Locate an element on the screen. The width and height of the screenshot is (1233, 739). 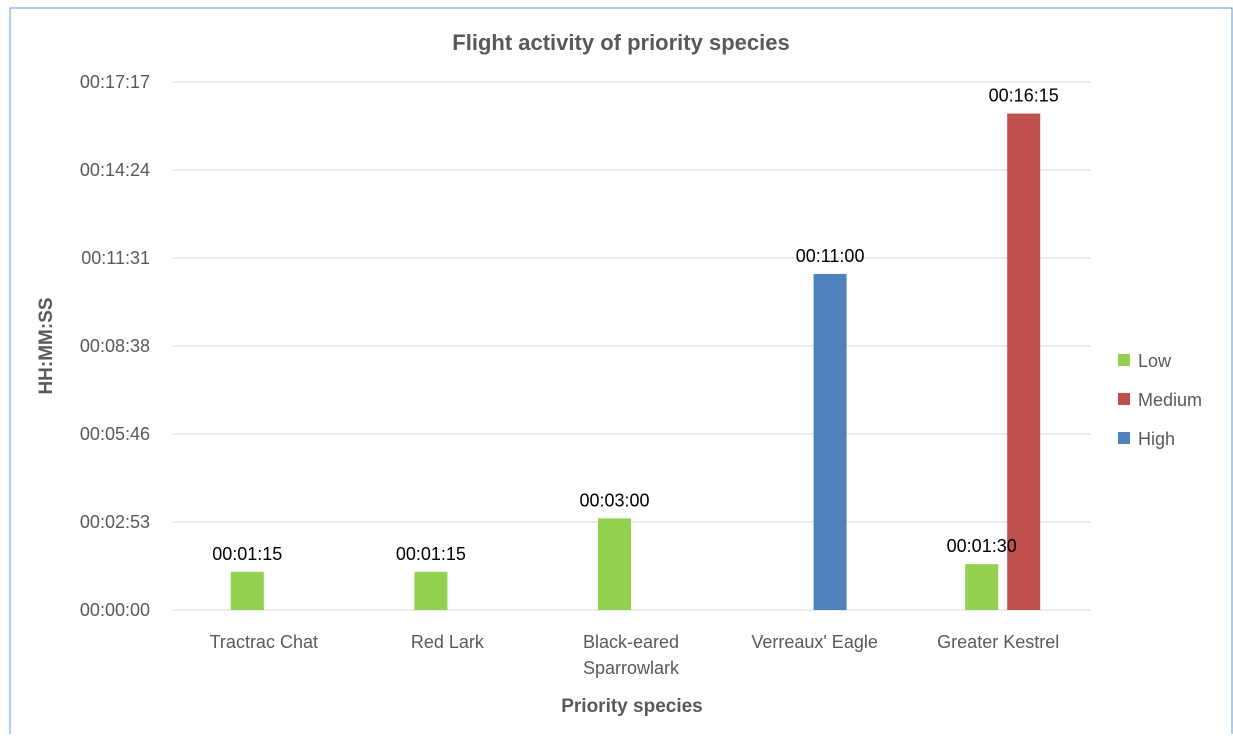
y-axis-title: HH:MM:SS is located at coordinates (46, 345).